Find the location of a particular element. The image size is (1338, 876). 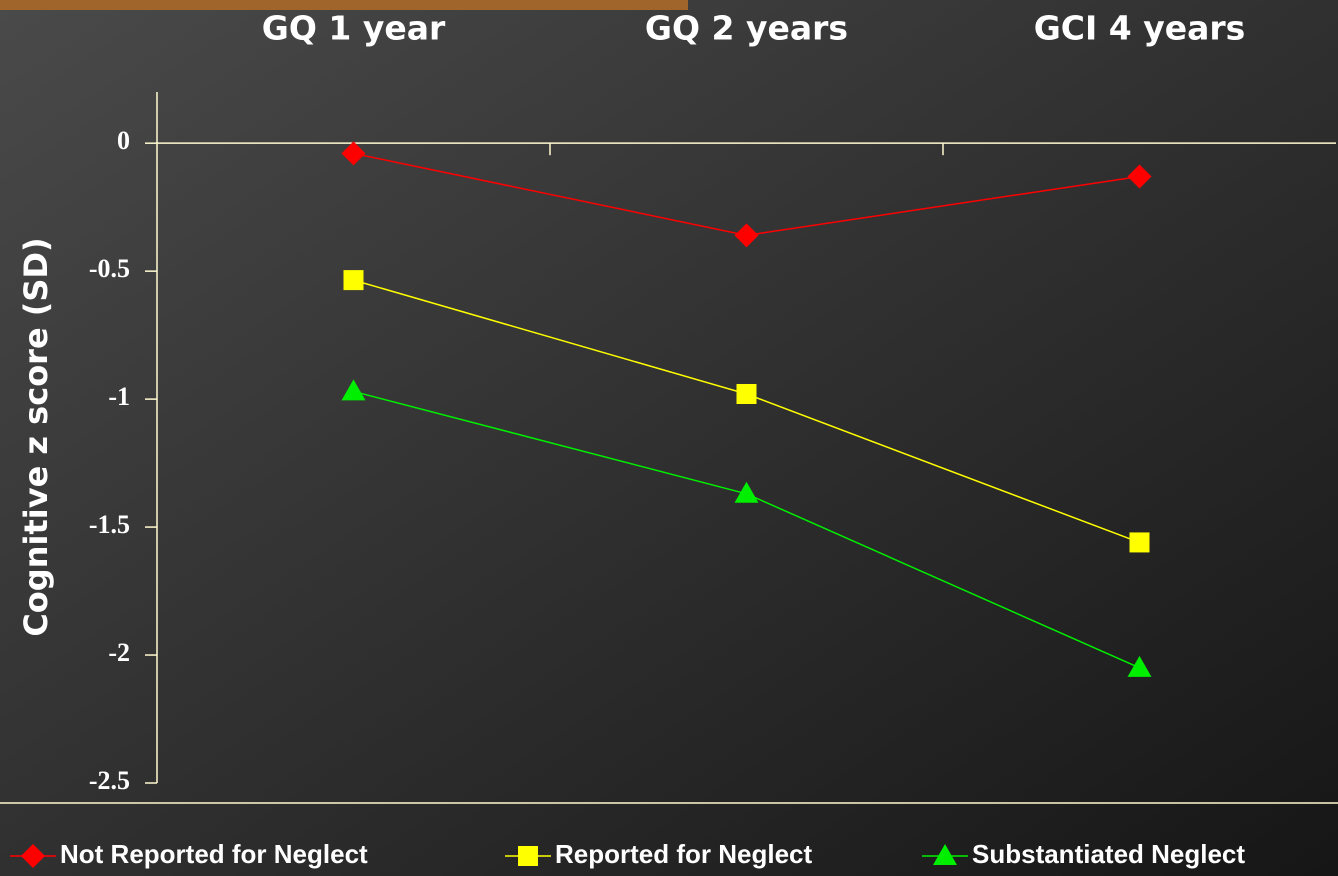

y-tick-label: -2 is located at coordinates (119, 652).